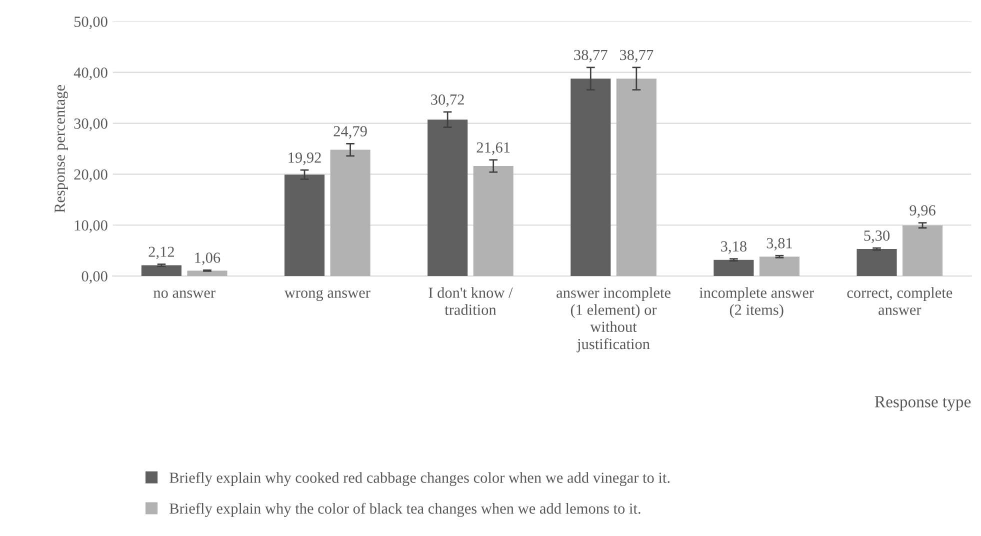 The image size is (981, 536). What do you see at coordinates (877, 236) in the screenshot?
I see `data-label: 5,30` at bounding box center [877, 236].